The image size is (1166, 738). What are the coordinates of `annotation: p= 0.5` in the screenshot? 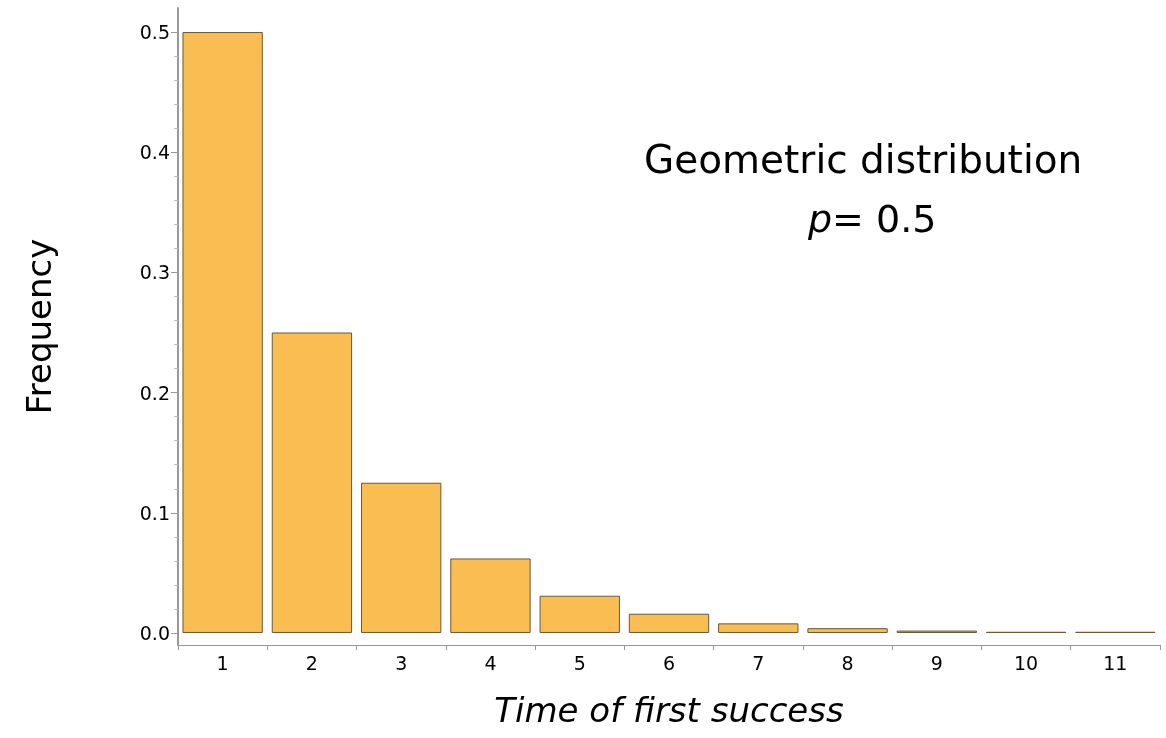 It's located at (872, 219).